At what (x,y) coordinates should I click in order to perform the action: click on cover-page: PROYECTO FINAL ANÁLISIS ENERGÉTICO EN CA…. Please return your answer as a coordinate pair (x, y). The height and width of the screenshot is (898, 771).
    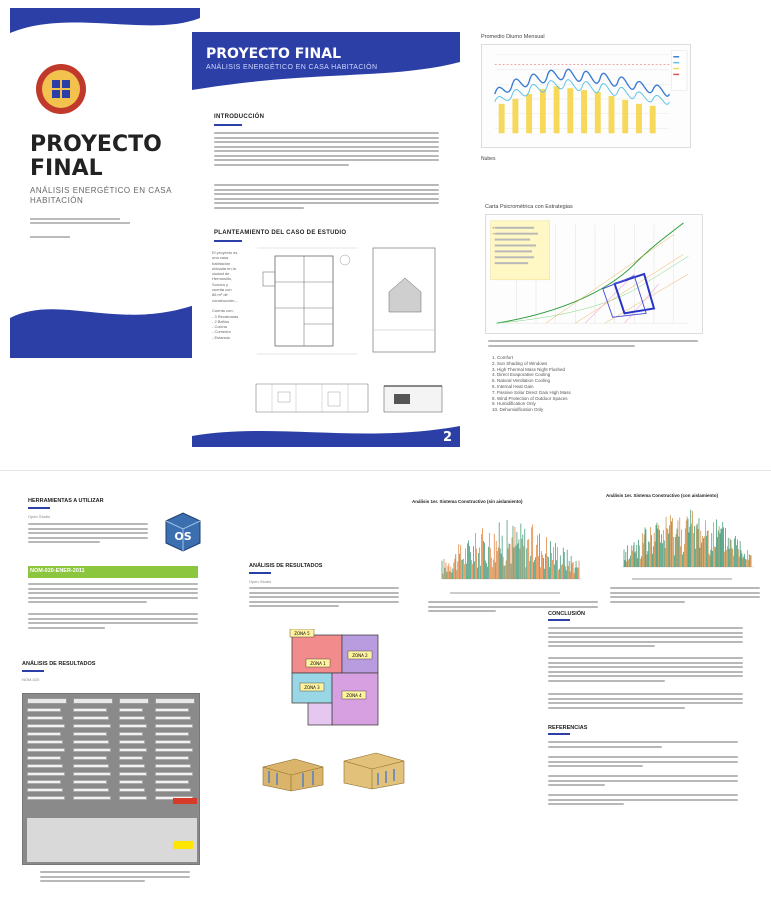
    Looking at the image, I should click on (105, 183).